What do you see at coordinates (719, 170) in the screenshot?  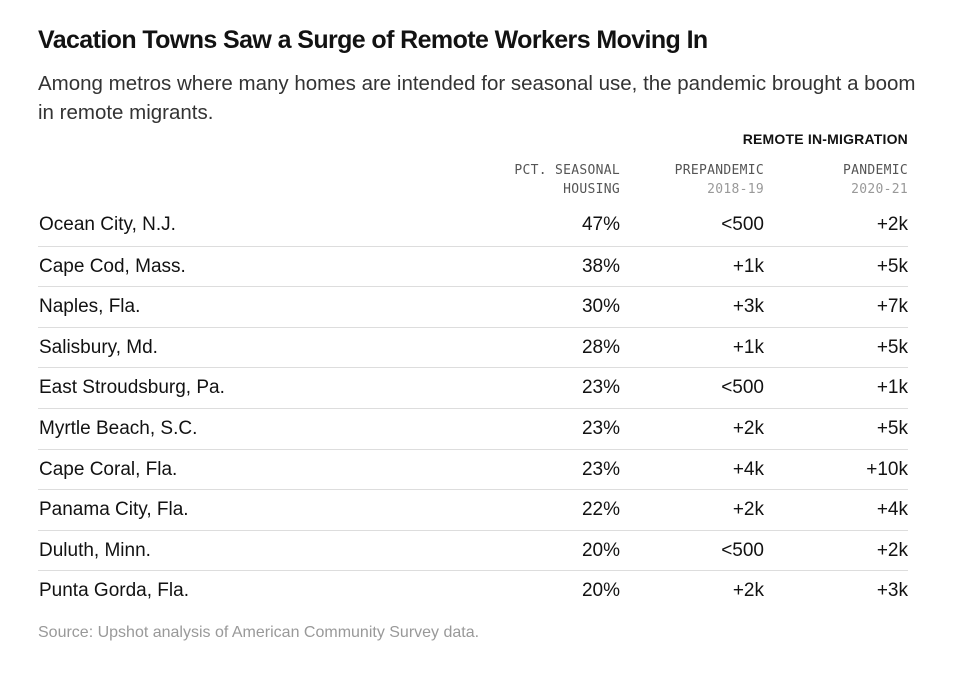 I see `column-header-pre-line1: PREPANDEMIC` at bounding box center [719, 170].